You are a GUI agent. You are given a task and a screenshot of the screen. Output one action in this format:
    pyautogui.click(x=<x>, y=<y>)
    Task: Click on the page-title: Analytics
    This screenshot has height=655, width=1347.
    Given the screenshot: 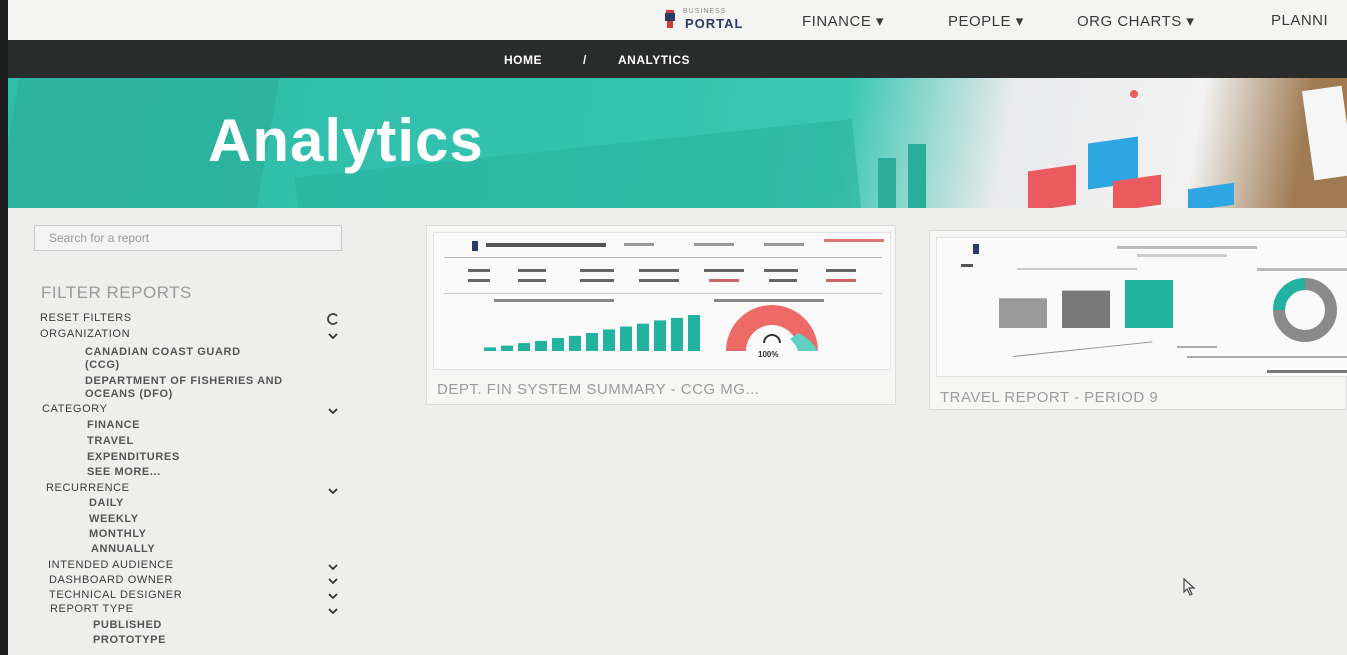 What is the action you would take?
    pyautogui.click(x=346, y=140)
    